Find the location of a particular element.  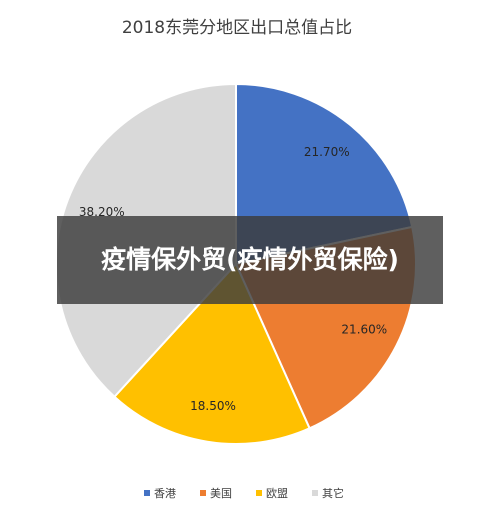

legend-label-other: 其它 is located at coordinates (333, 493).